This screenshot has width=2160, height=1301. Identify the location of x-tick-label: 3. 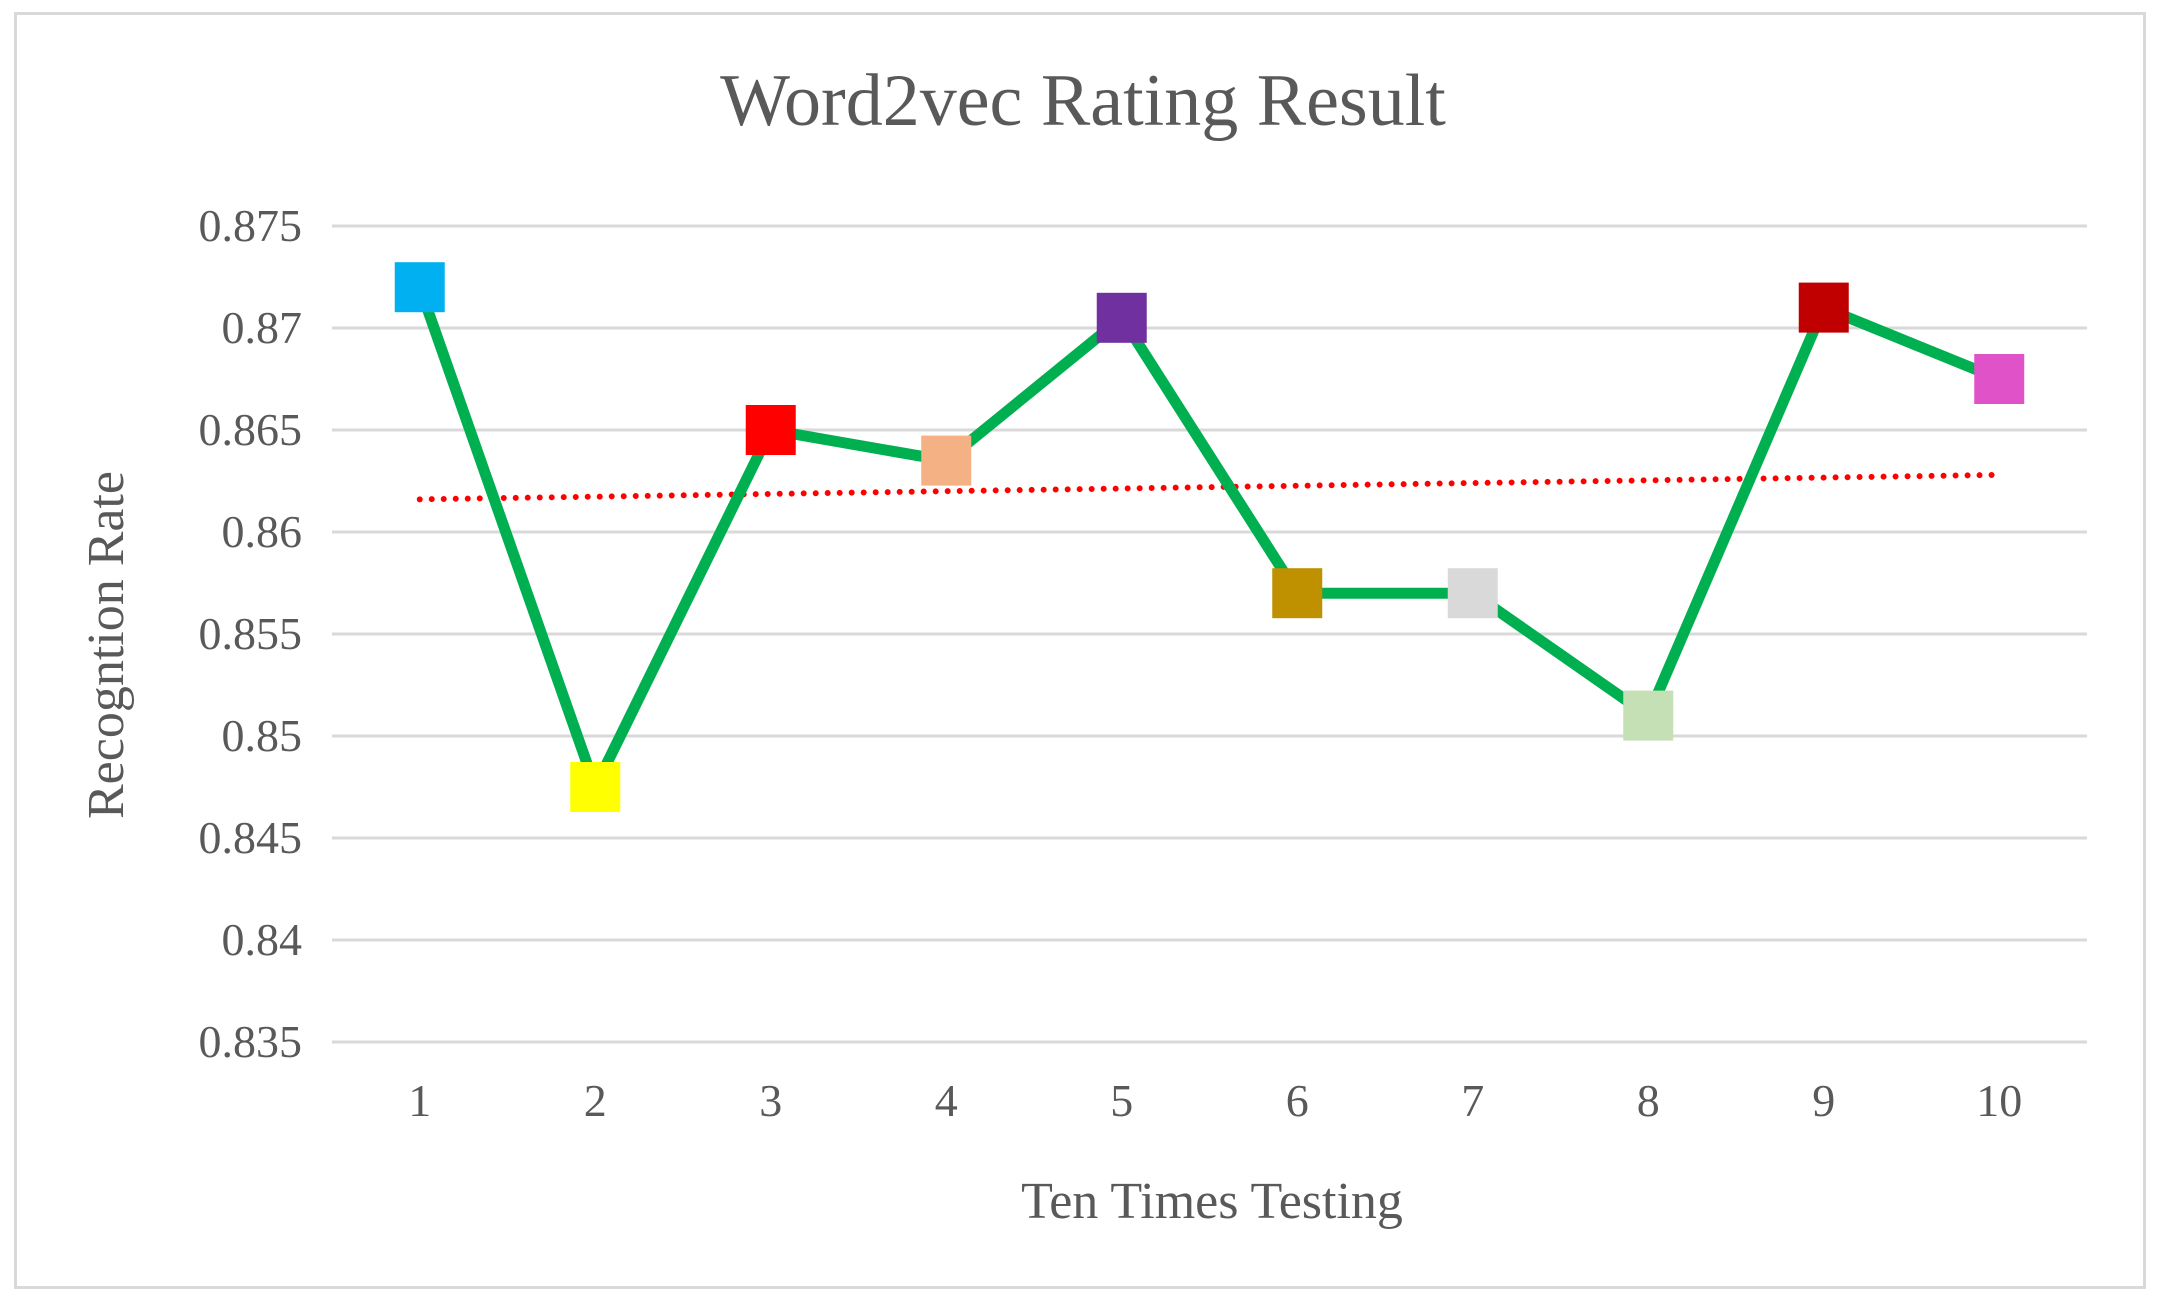
(770, 1100).